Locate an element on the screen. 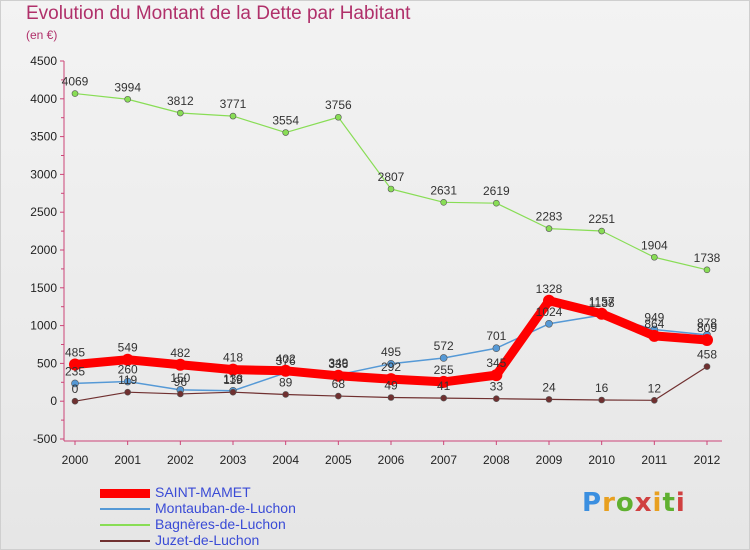  juzet-de-luchon-value-label: 16 is located at coordinates (602, 388).